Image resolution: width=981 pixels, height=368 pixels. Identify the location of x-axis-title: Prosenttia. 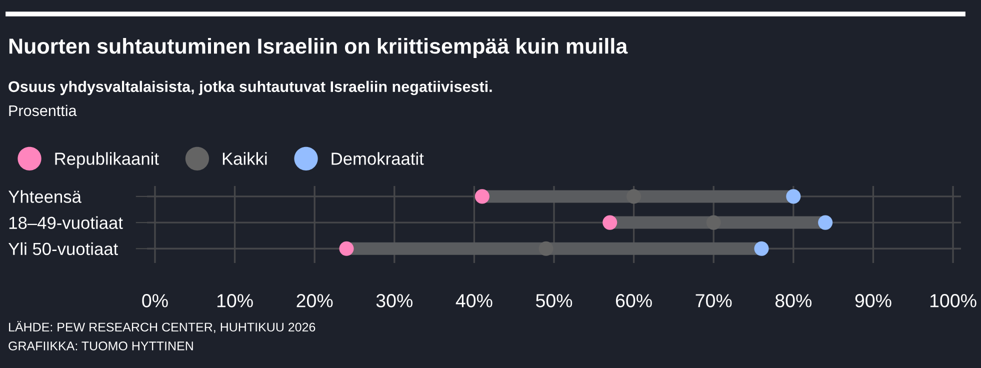
(43, 110).